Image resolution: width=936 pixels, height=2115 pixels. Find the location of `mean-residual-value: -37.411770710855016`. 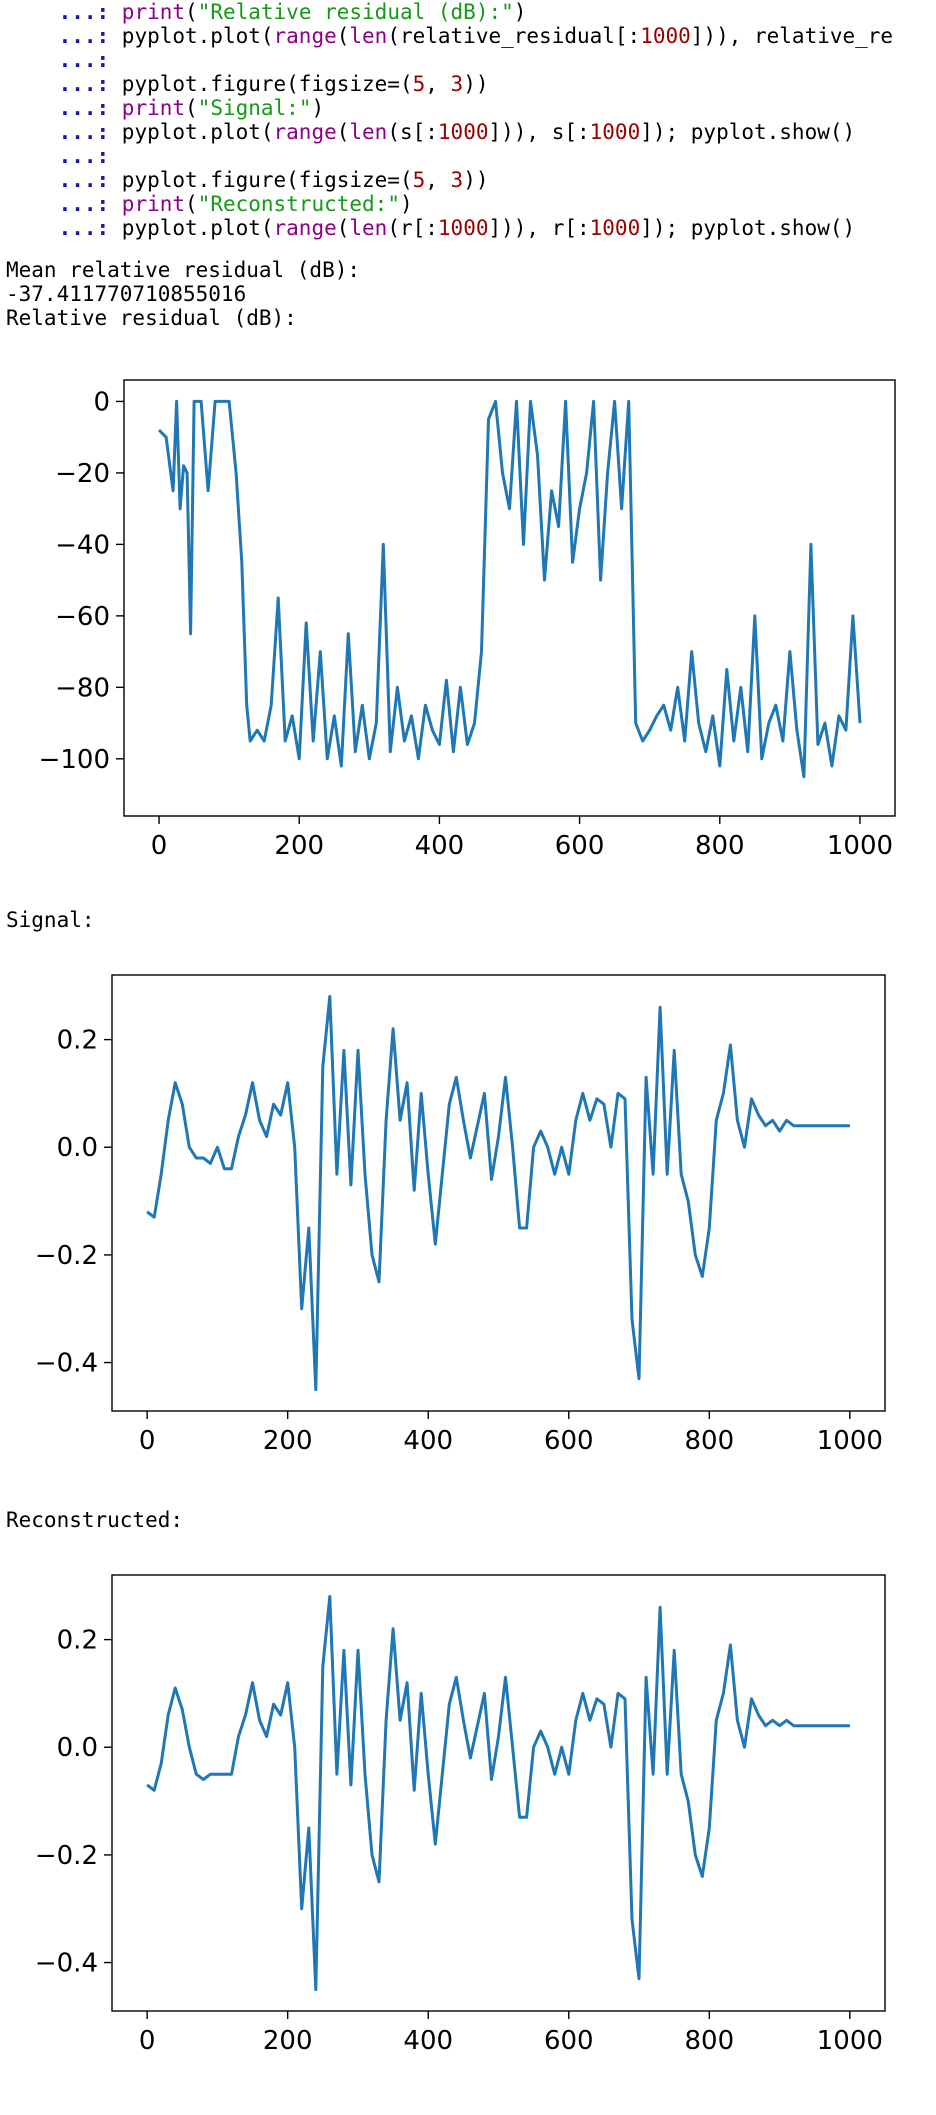

mean-residual-value: -37.411770710855016 is located at coordinates (126, 294).